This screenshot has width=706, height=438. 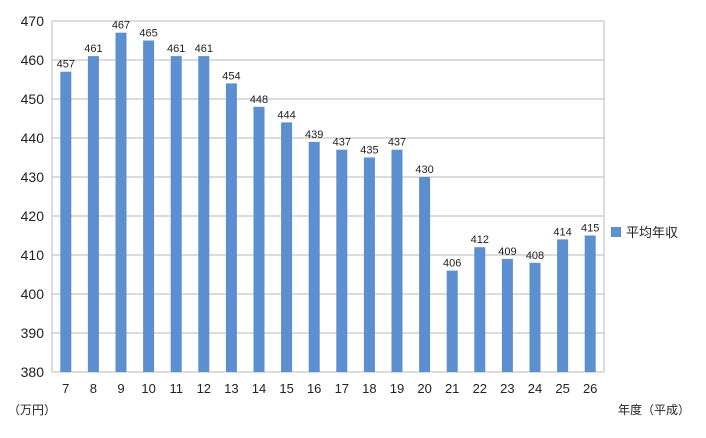 What do you see at coordinates (652, 233) in the screenshot?
I see `legend-label: 平均年収` at bounding box center [652, 233].